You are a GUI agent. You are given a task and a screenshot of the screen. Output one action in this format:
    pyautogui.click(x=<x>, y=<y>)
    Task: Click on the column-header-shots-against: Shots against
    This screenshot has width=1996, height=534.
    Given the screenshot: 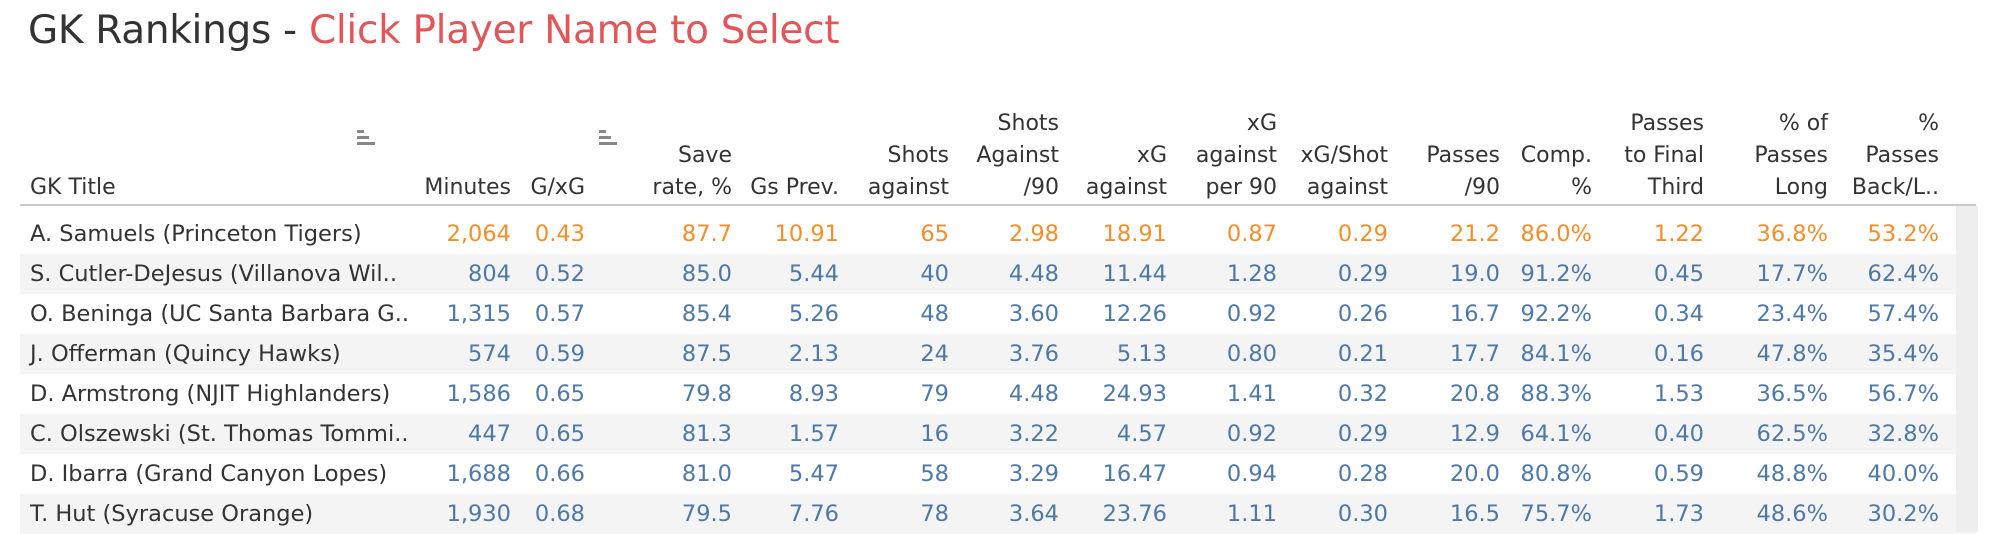 What is the action you would take?
    pyautogui.click(x=894, y=148)
    